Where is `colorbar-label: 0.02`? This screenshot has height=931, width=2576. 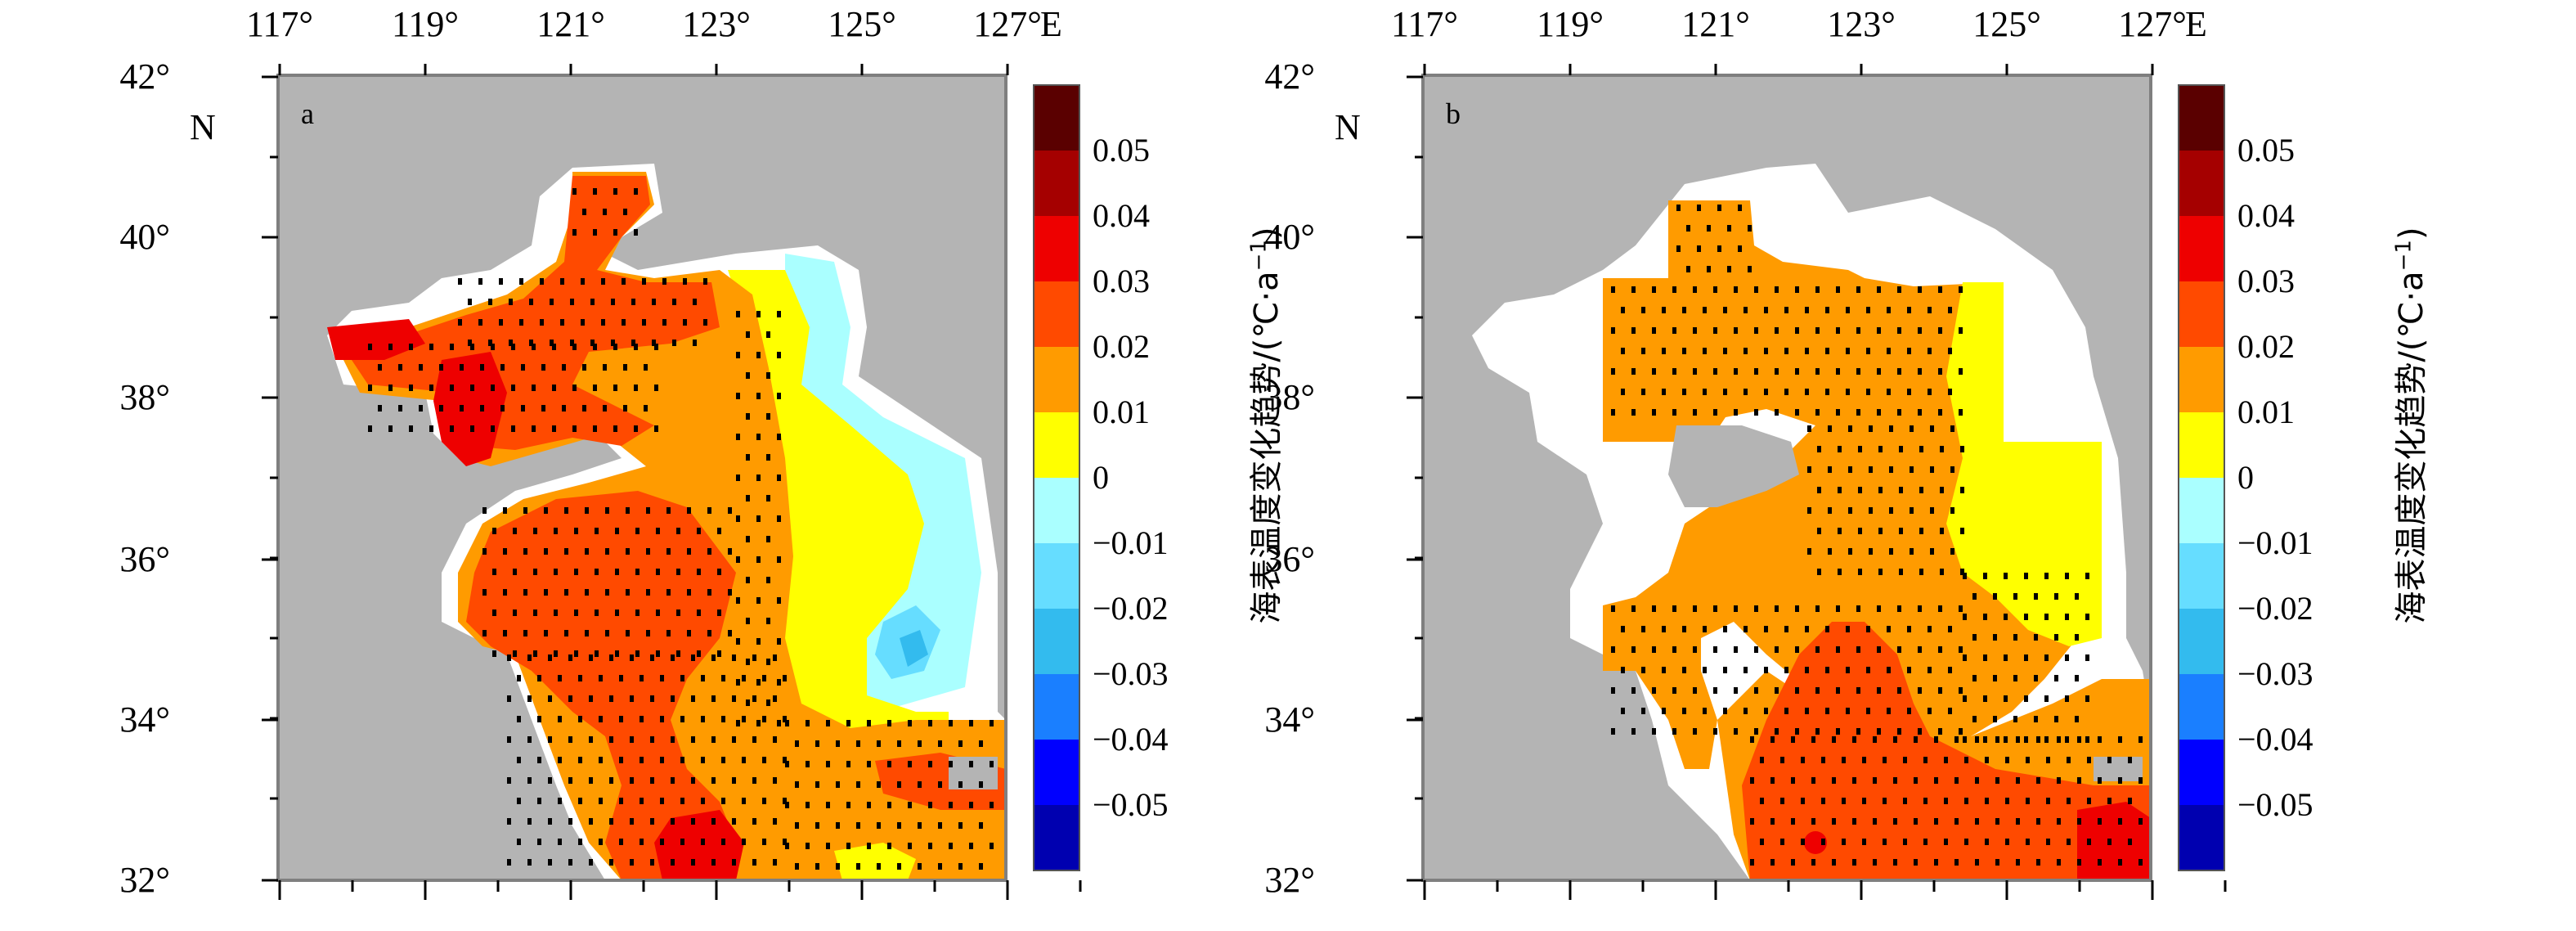
colorbar-label: 0.02 is located at coordinates (2266, 347).